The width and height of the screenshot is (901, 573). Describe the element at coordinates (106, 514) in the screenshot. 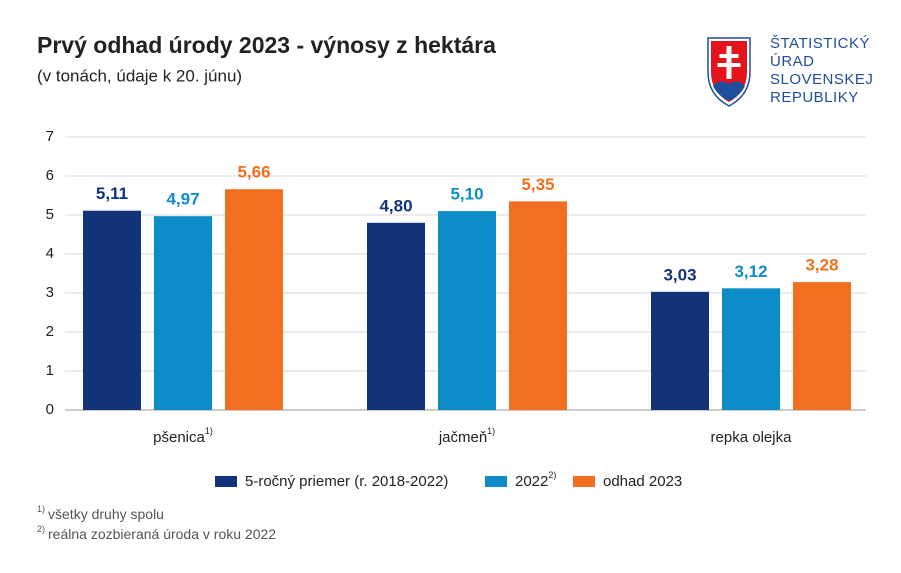

I see `footnote-text: všetky druhy spolu` at that location.